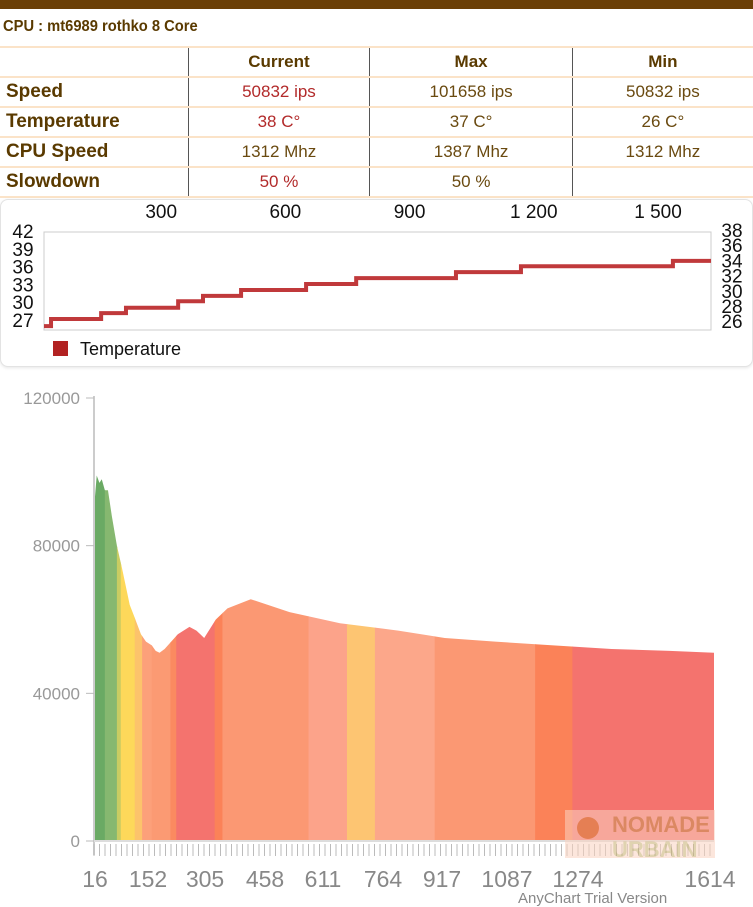 This screenshot has height=907, width=753. I want to click on x-tick-label: 611, so click(323, 879).